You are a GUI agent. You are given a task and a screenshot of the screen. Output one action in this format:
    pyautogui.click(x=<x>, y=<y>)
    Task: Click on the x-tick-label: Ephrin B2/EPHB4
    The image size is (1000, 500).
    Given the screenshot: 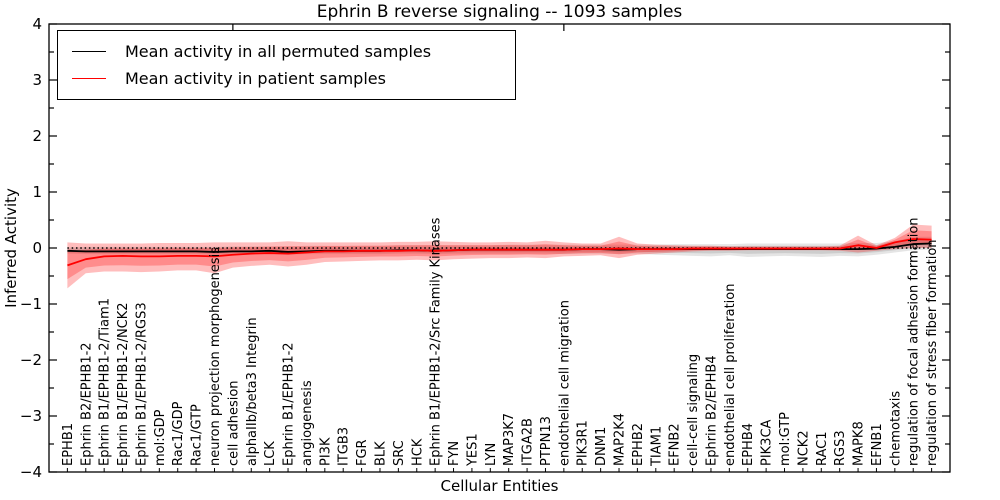 What is the action you would take?
    pyautogui.click(x=711, y=410)
    